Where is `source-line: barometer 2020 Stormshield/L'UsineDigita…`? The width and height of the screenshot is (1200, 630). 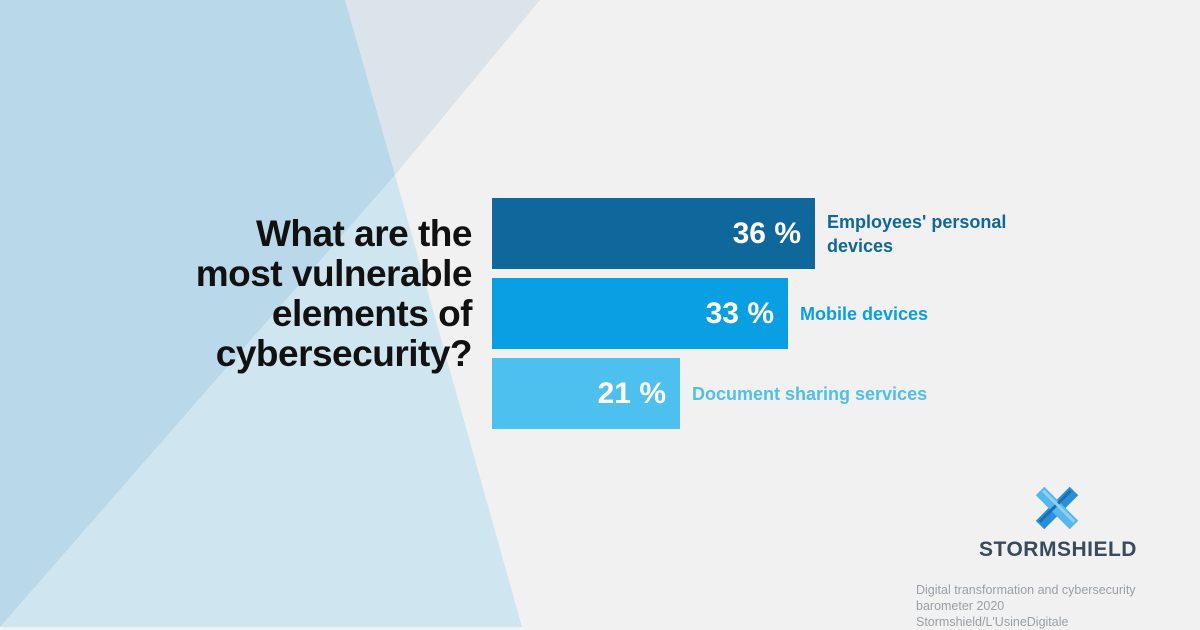
source-line: barometer 2020 Stormshield/L'UsineDigita… is located at coordinates (992, 614).